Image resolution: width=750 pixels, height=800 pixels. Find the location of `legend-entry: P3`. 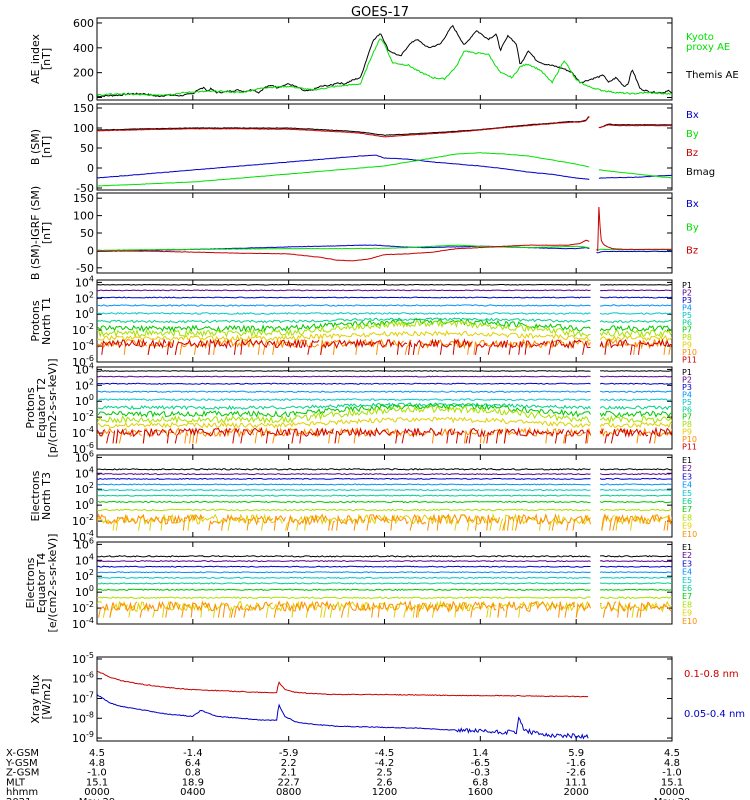

legend-entry: P3 is located at coordinates (687, 300).